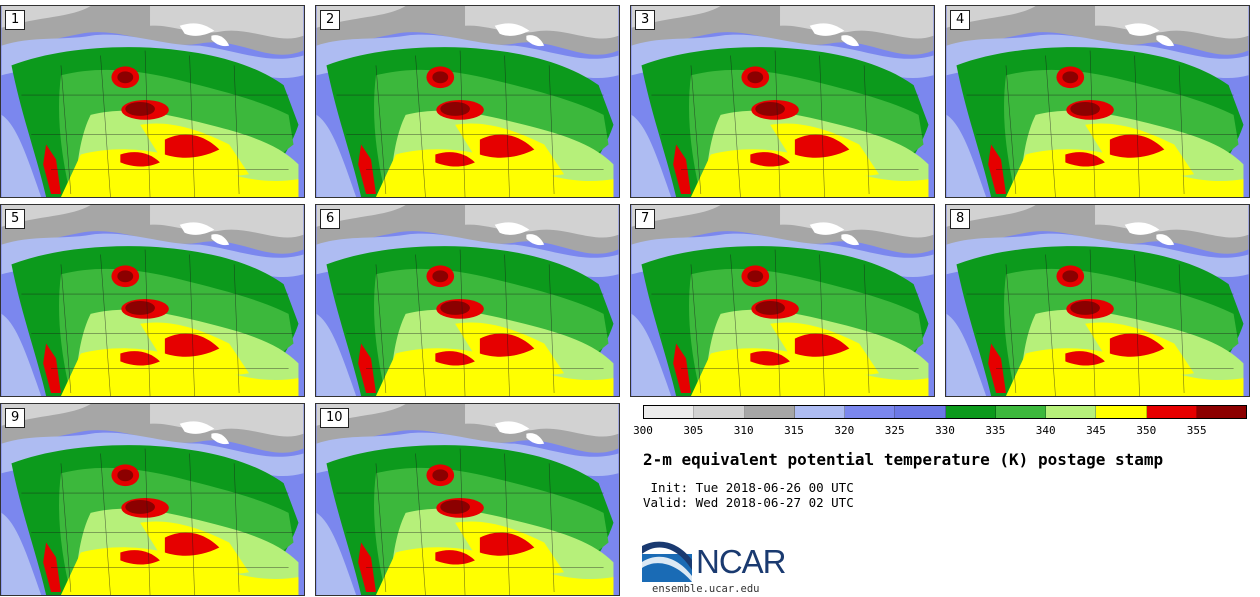 The height and width of the screenshot is (597, 1260). I want to click on colorbar-tick-label: 305, so click(693, 430).